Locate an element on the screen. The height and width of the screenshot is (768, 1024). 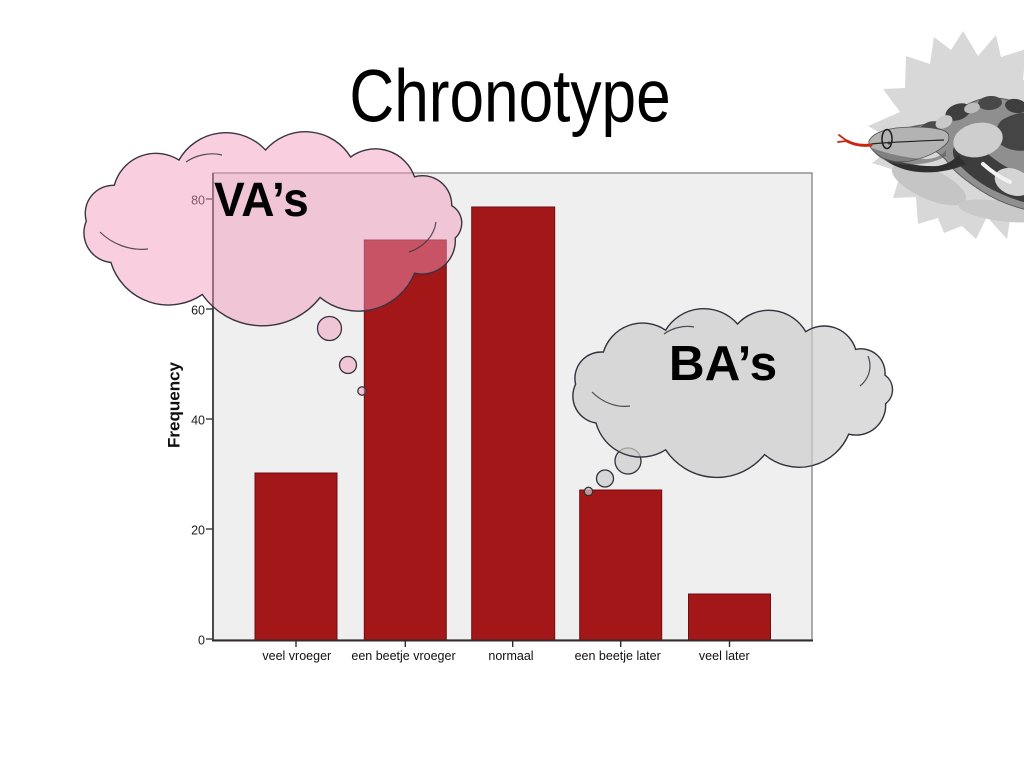
svg-text: 0 is located at coordinates (201, 641).